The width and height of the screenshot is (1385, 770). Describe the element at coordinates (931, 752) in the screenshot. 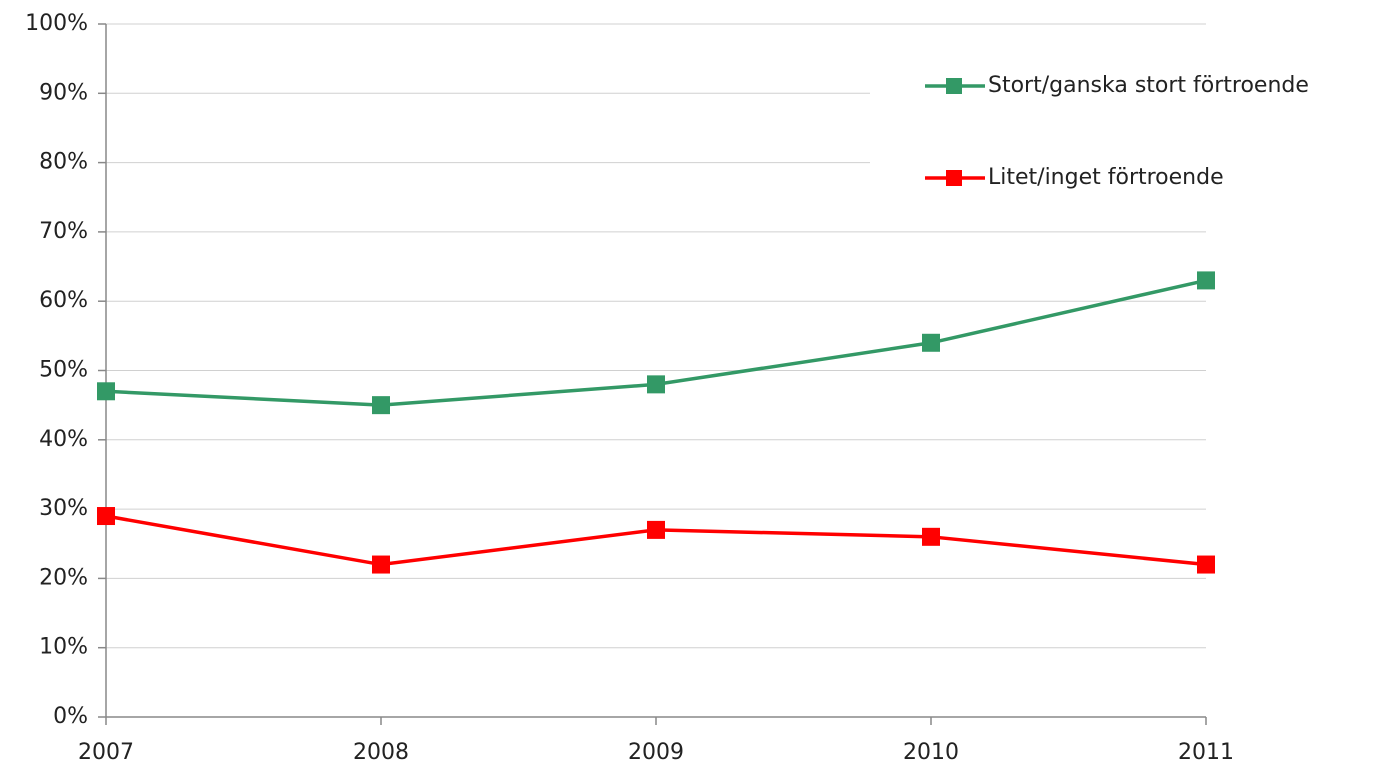

I see `x-tick-label: 2010` at that location.